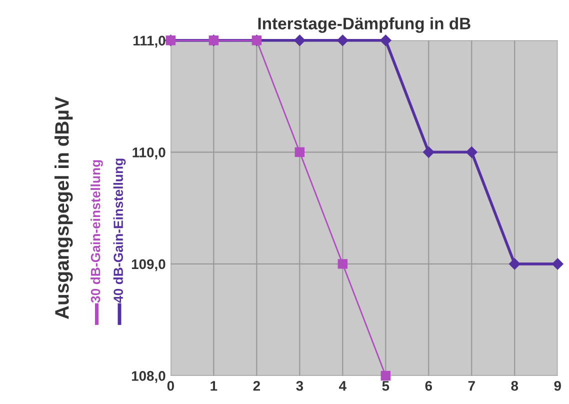  What do you see at coordinates (557, 385) in the screenshot?
I see `x-tick-label: 9` at bounding box center [557, 385].